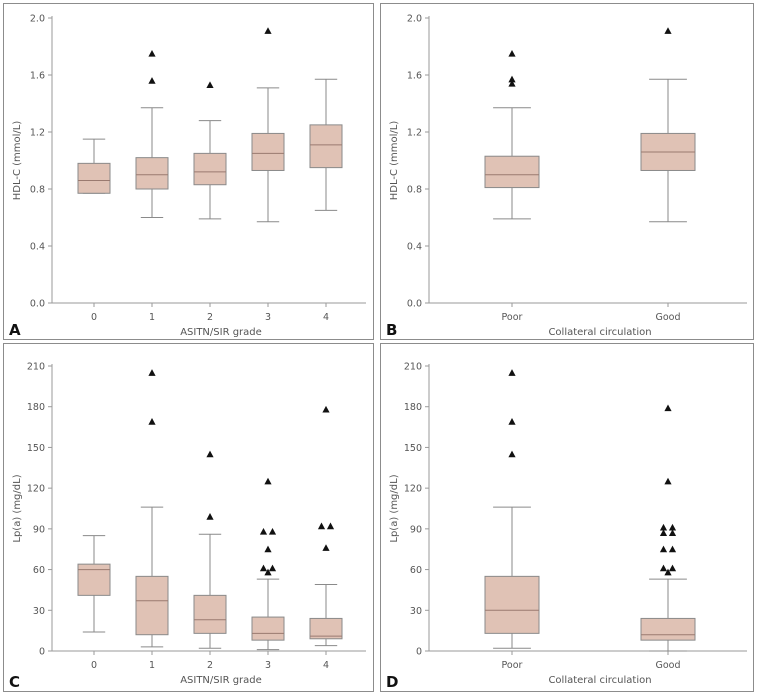 The width and height of the screenshot is (757, 695). What do you see at coordinates (15, 330) in the screenshot?
I see `panel-letter: A` at bounding box center [15, 330].